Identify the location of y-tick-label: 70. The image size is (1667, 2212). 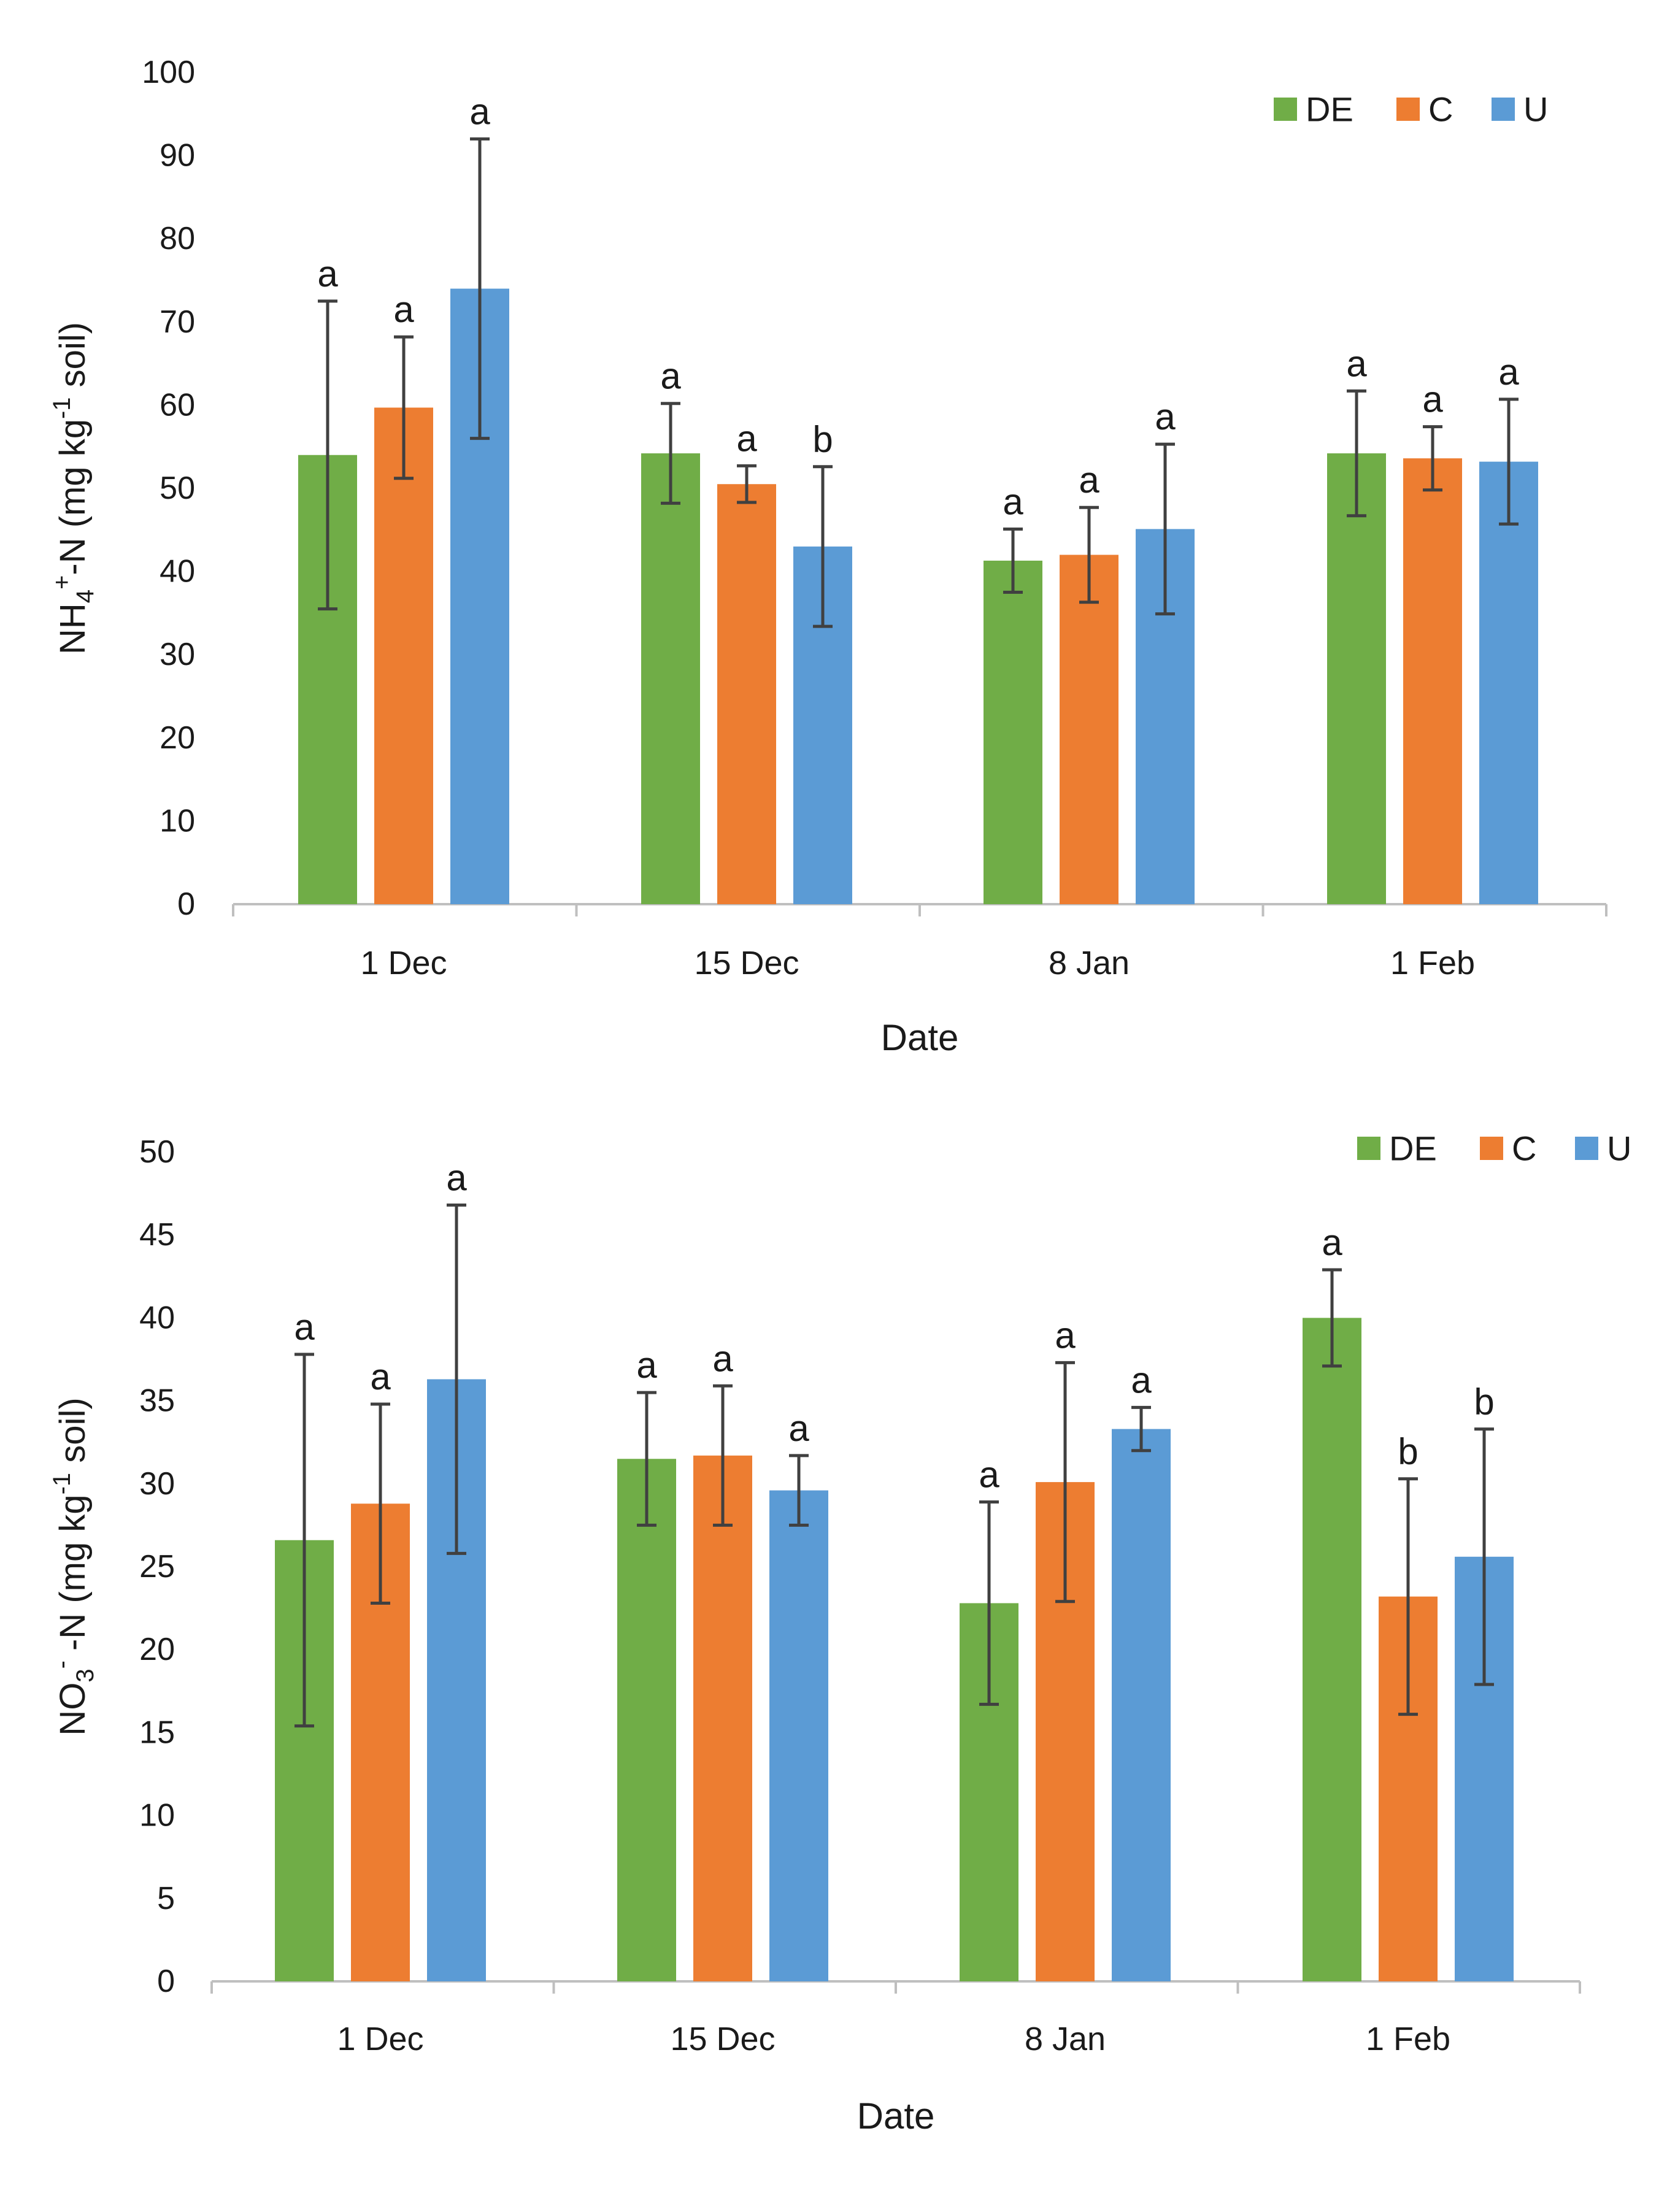
(177, 322).